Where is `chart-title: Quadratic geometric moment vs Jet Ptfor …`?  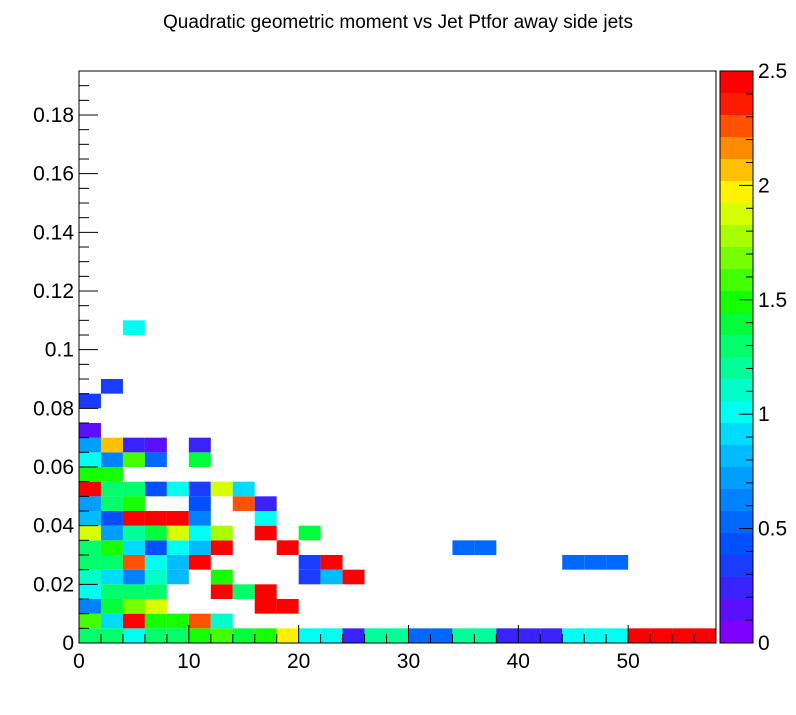 chart-title: Quadratic geometric moment vs Jet Ptfor … is located at coordinates (398, 22).